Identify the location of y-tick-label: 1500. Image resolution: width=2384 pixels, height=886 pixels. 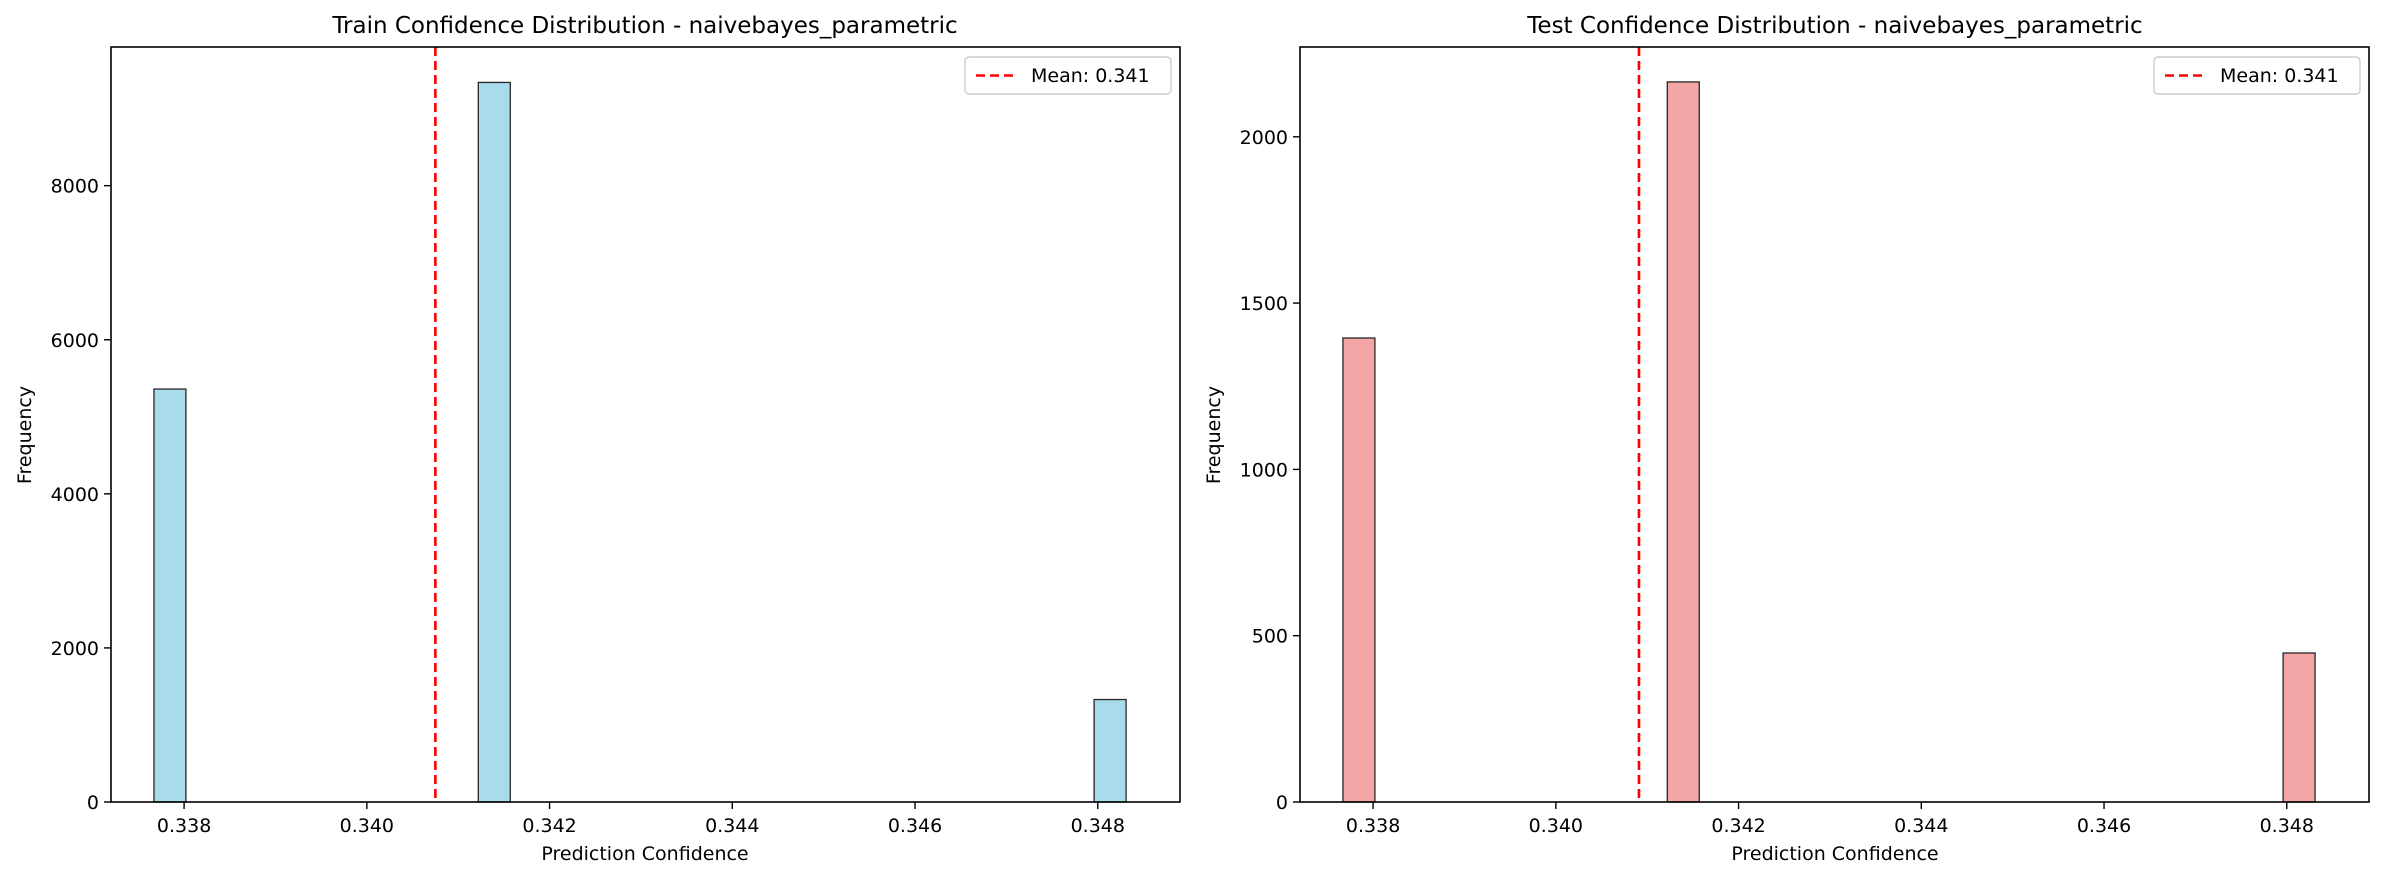
(1264, 304).